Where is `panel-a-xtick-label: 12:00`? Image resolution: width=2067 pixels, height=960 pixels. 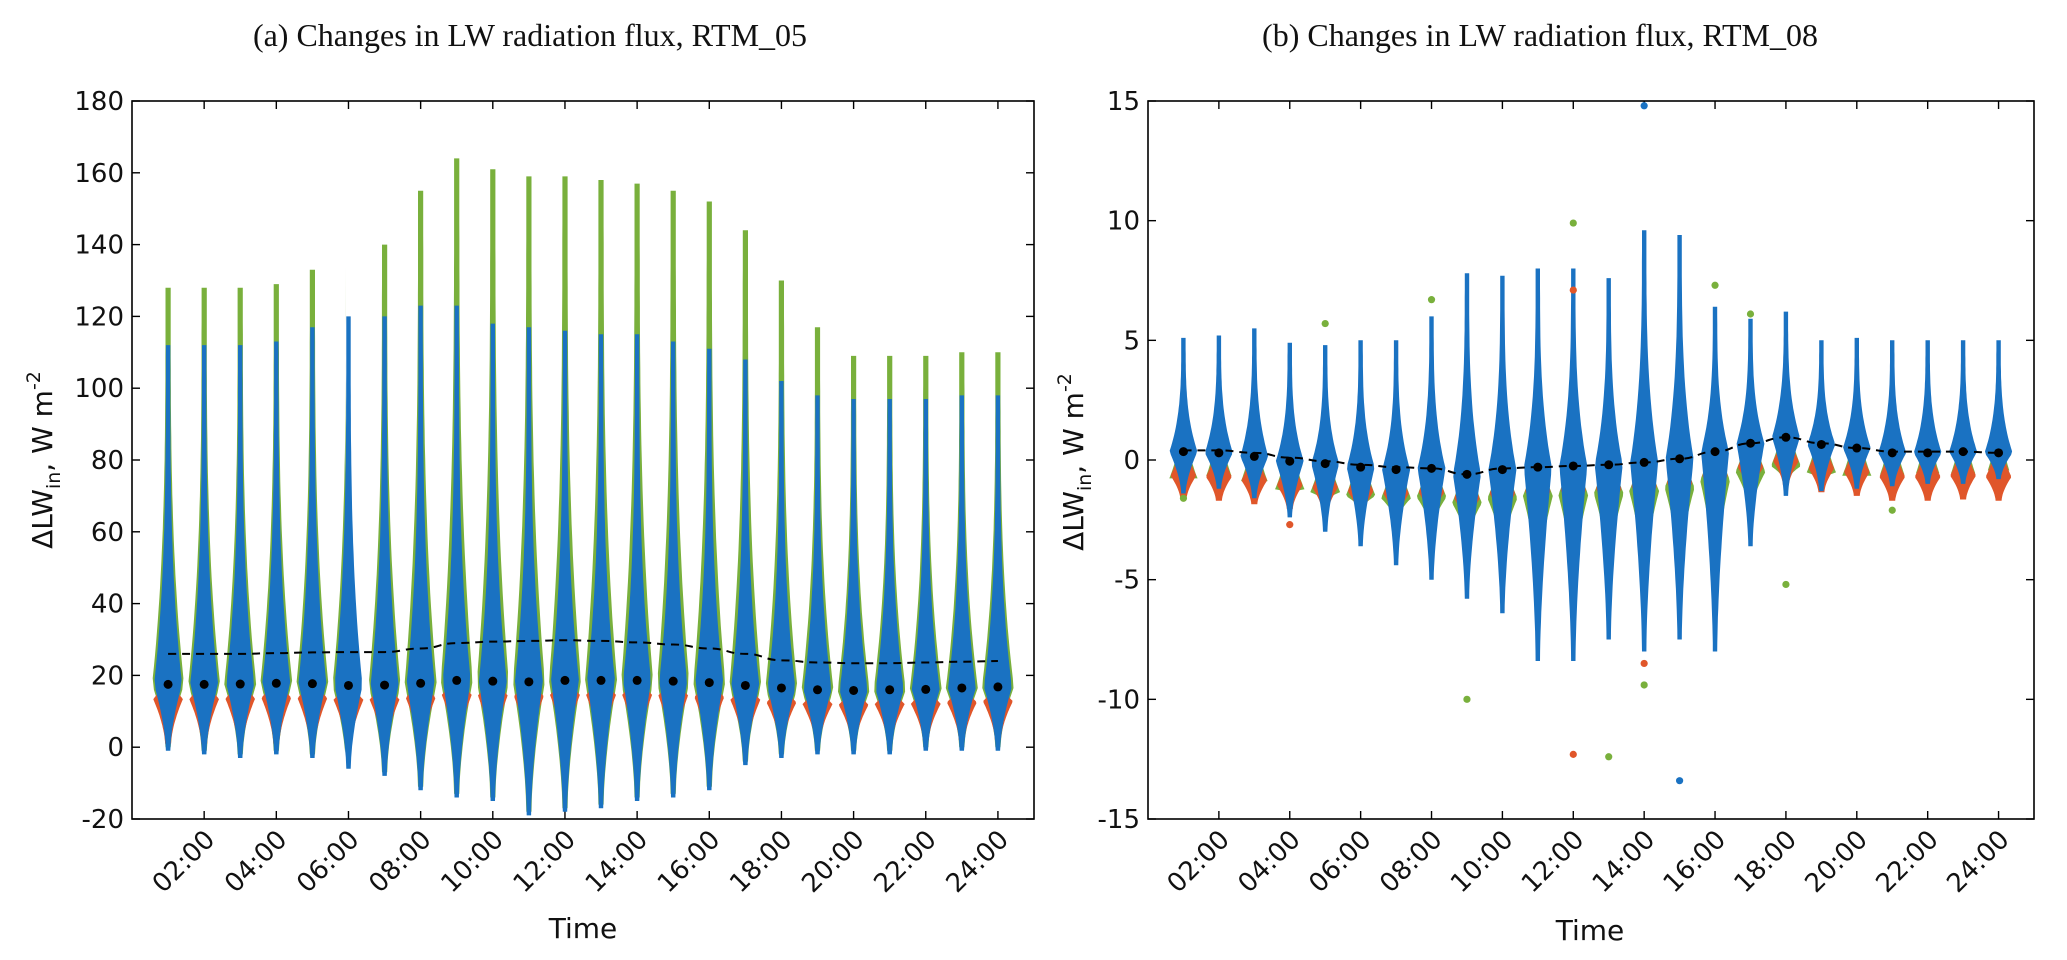
panel-a-xtick-label: 12:00 is located at coordinates (545, 862).